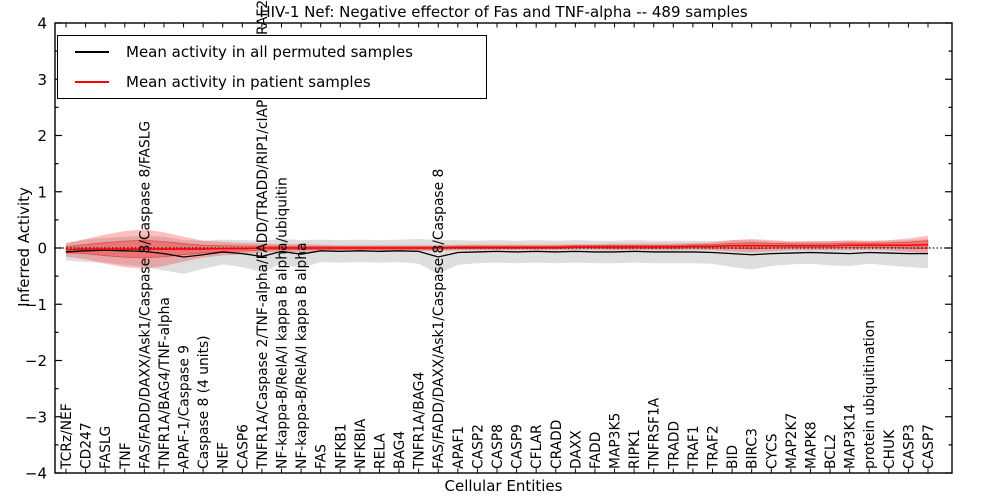  Describe the element at coordinates (459, 447) in the screenshot. I see `x-tick-label: APAF1` at that location.